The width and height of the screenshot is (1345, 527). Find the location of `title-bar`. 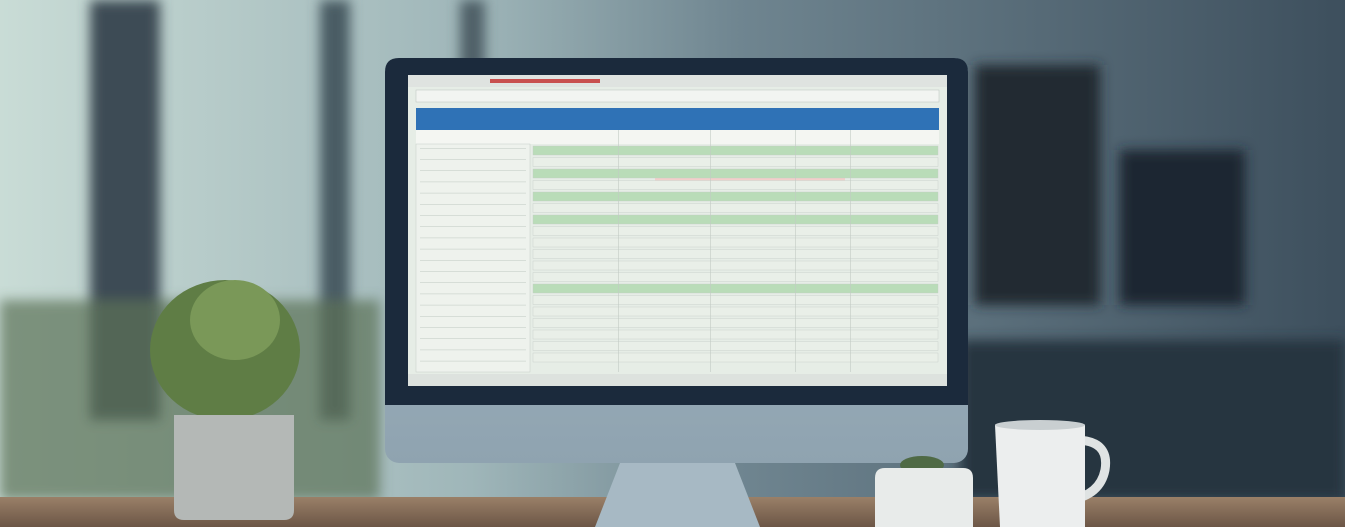

title-bar is located at coordinates (677, 81).